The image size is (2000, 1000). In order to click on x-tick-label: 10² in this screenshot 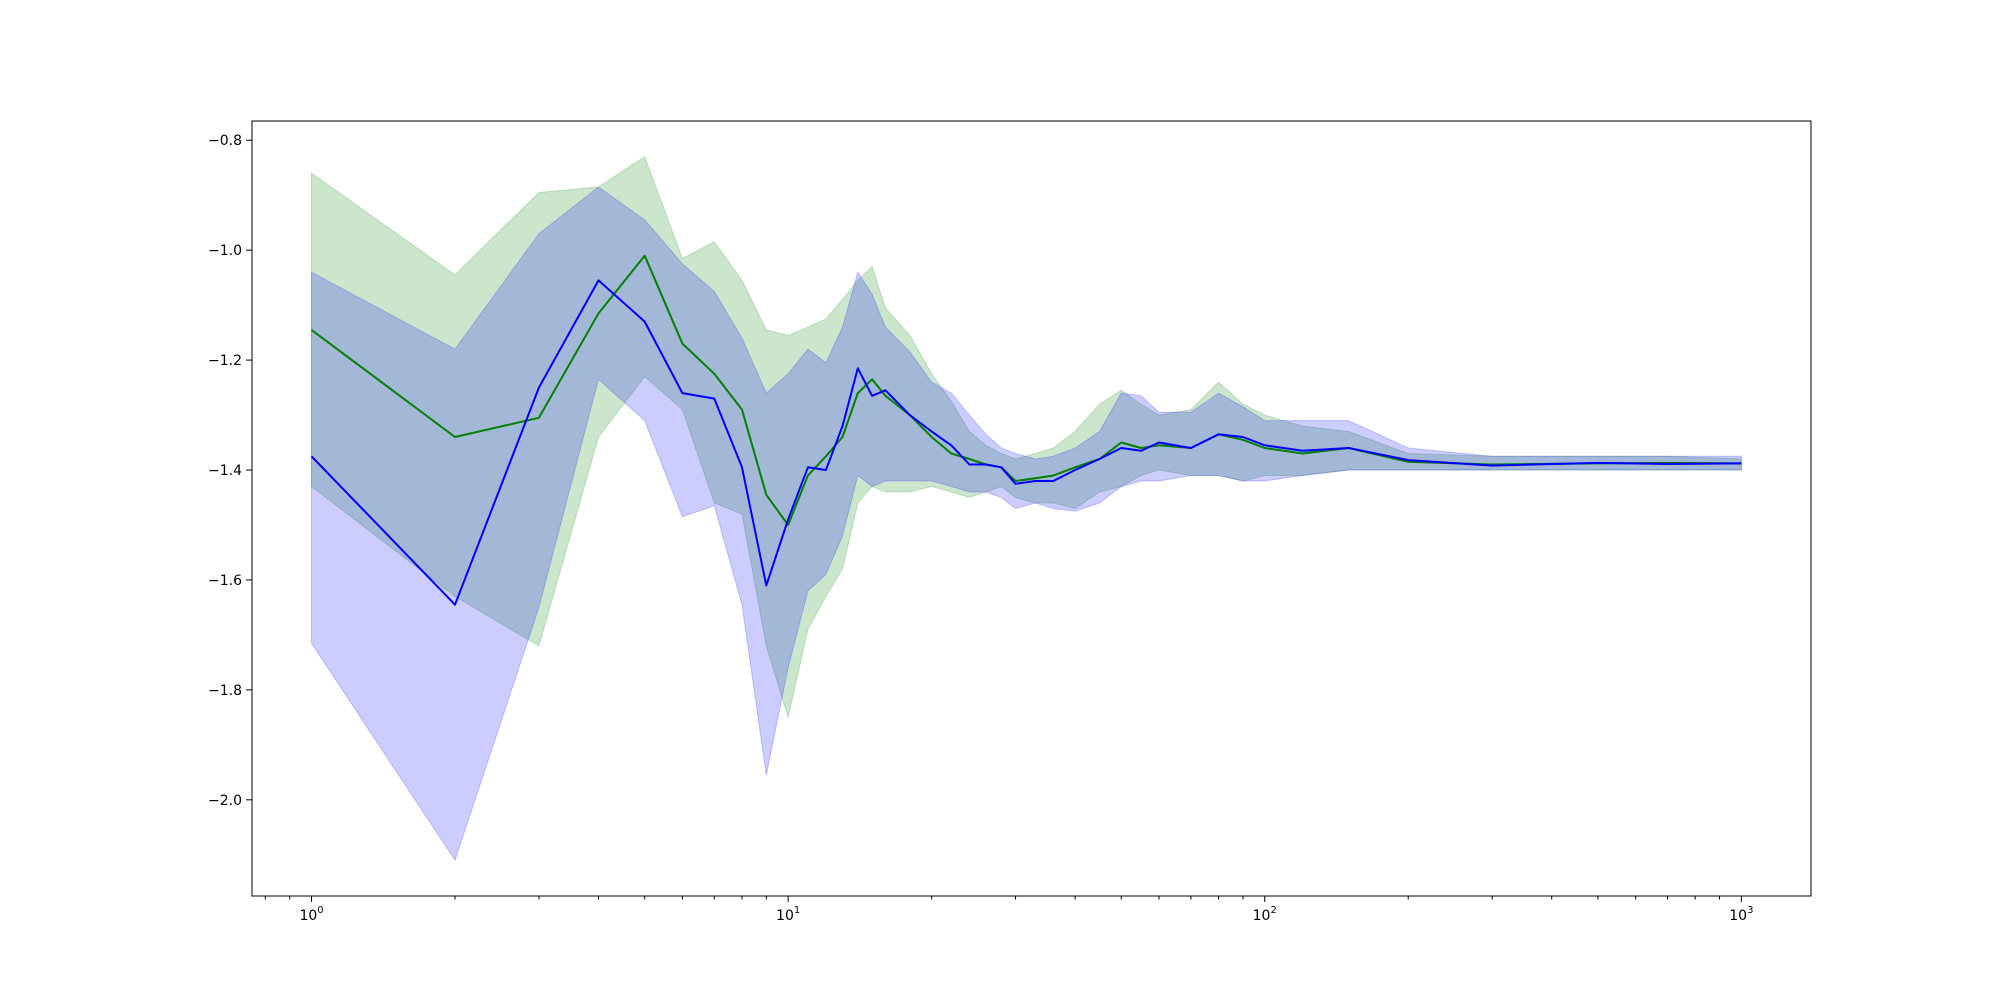, I will do `click(1265, 914)`.